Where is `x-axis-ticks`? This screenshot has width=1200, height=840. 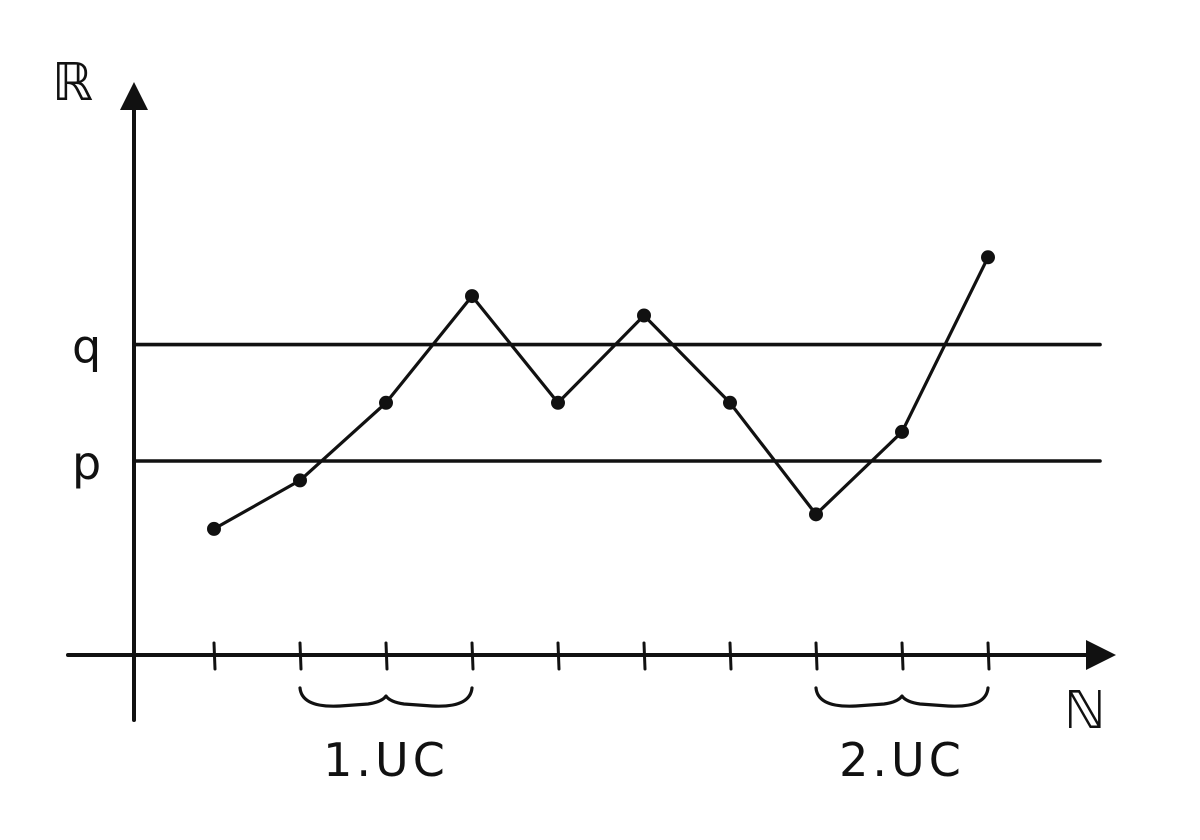
x-axis-ticks is located at coordinates (601, 656).